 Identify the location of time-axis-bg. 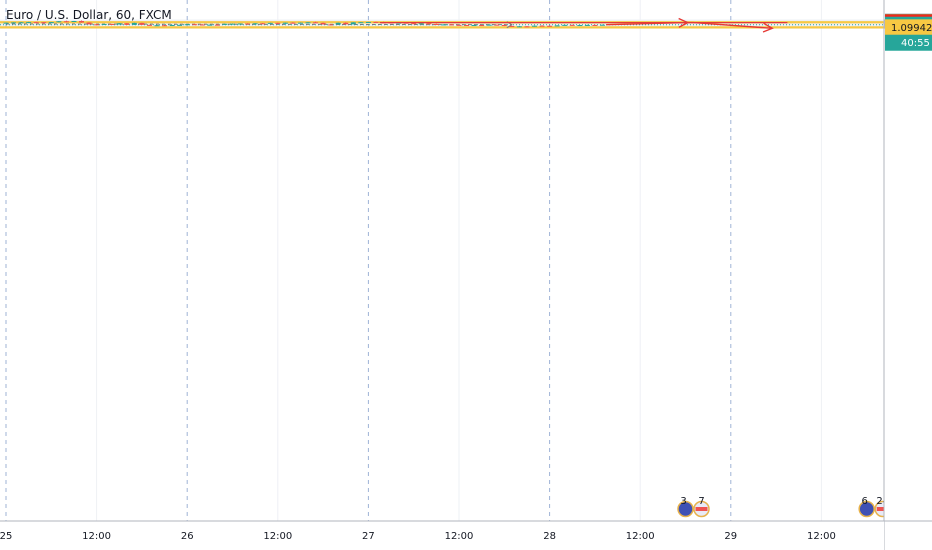
(442, 535).